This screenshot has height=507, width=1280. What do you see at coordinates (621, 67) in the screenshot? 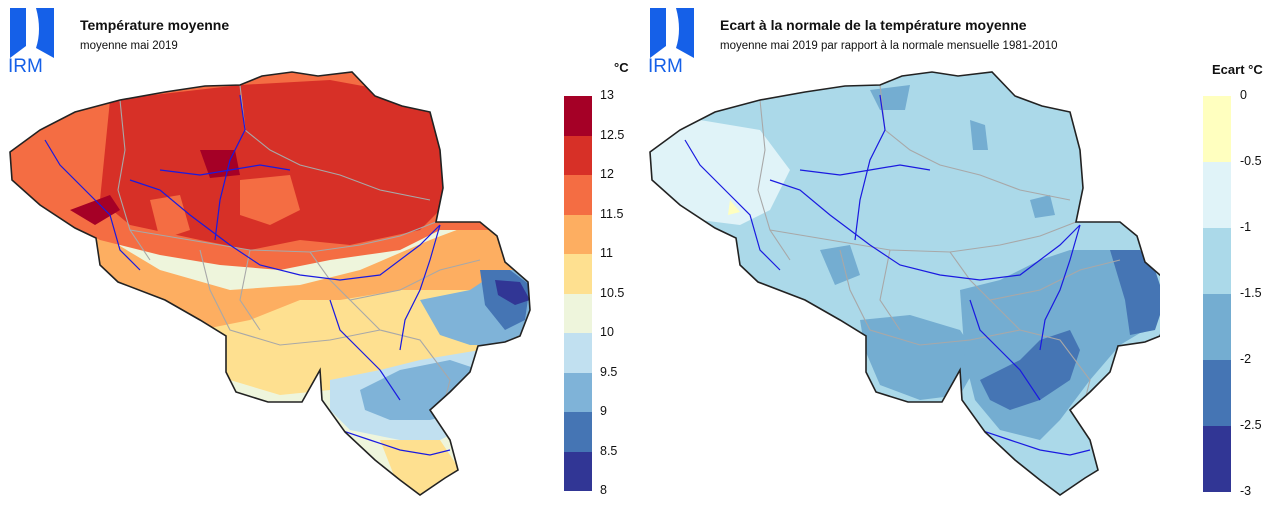
I see `legend-unit: °C` at bounding box center [621, 67].